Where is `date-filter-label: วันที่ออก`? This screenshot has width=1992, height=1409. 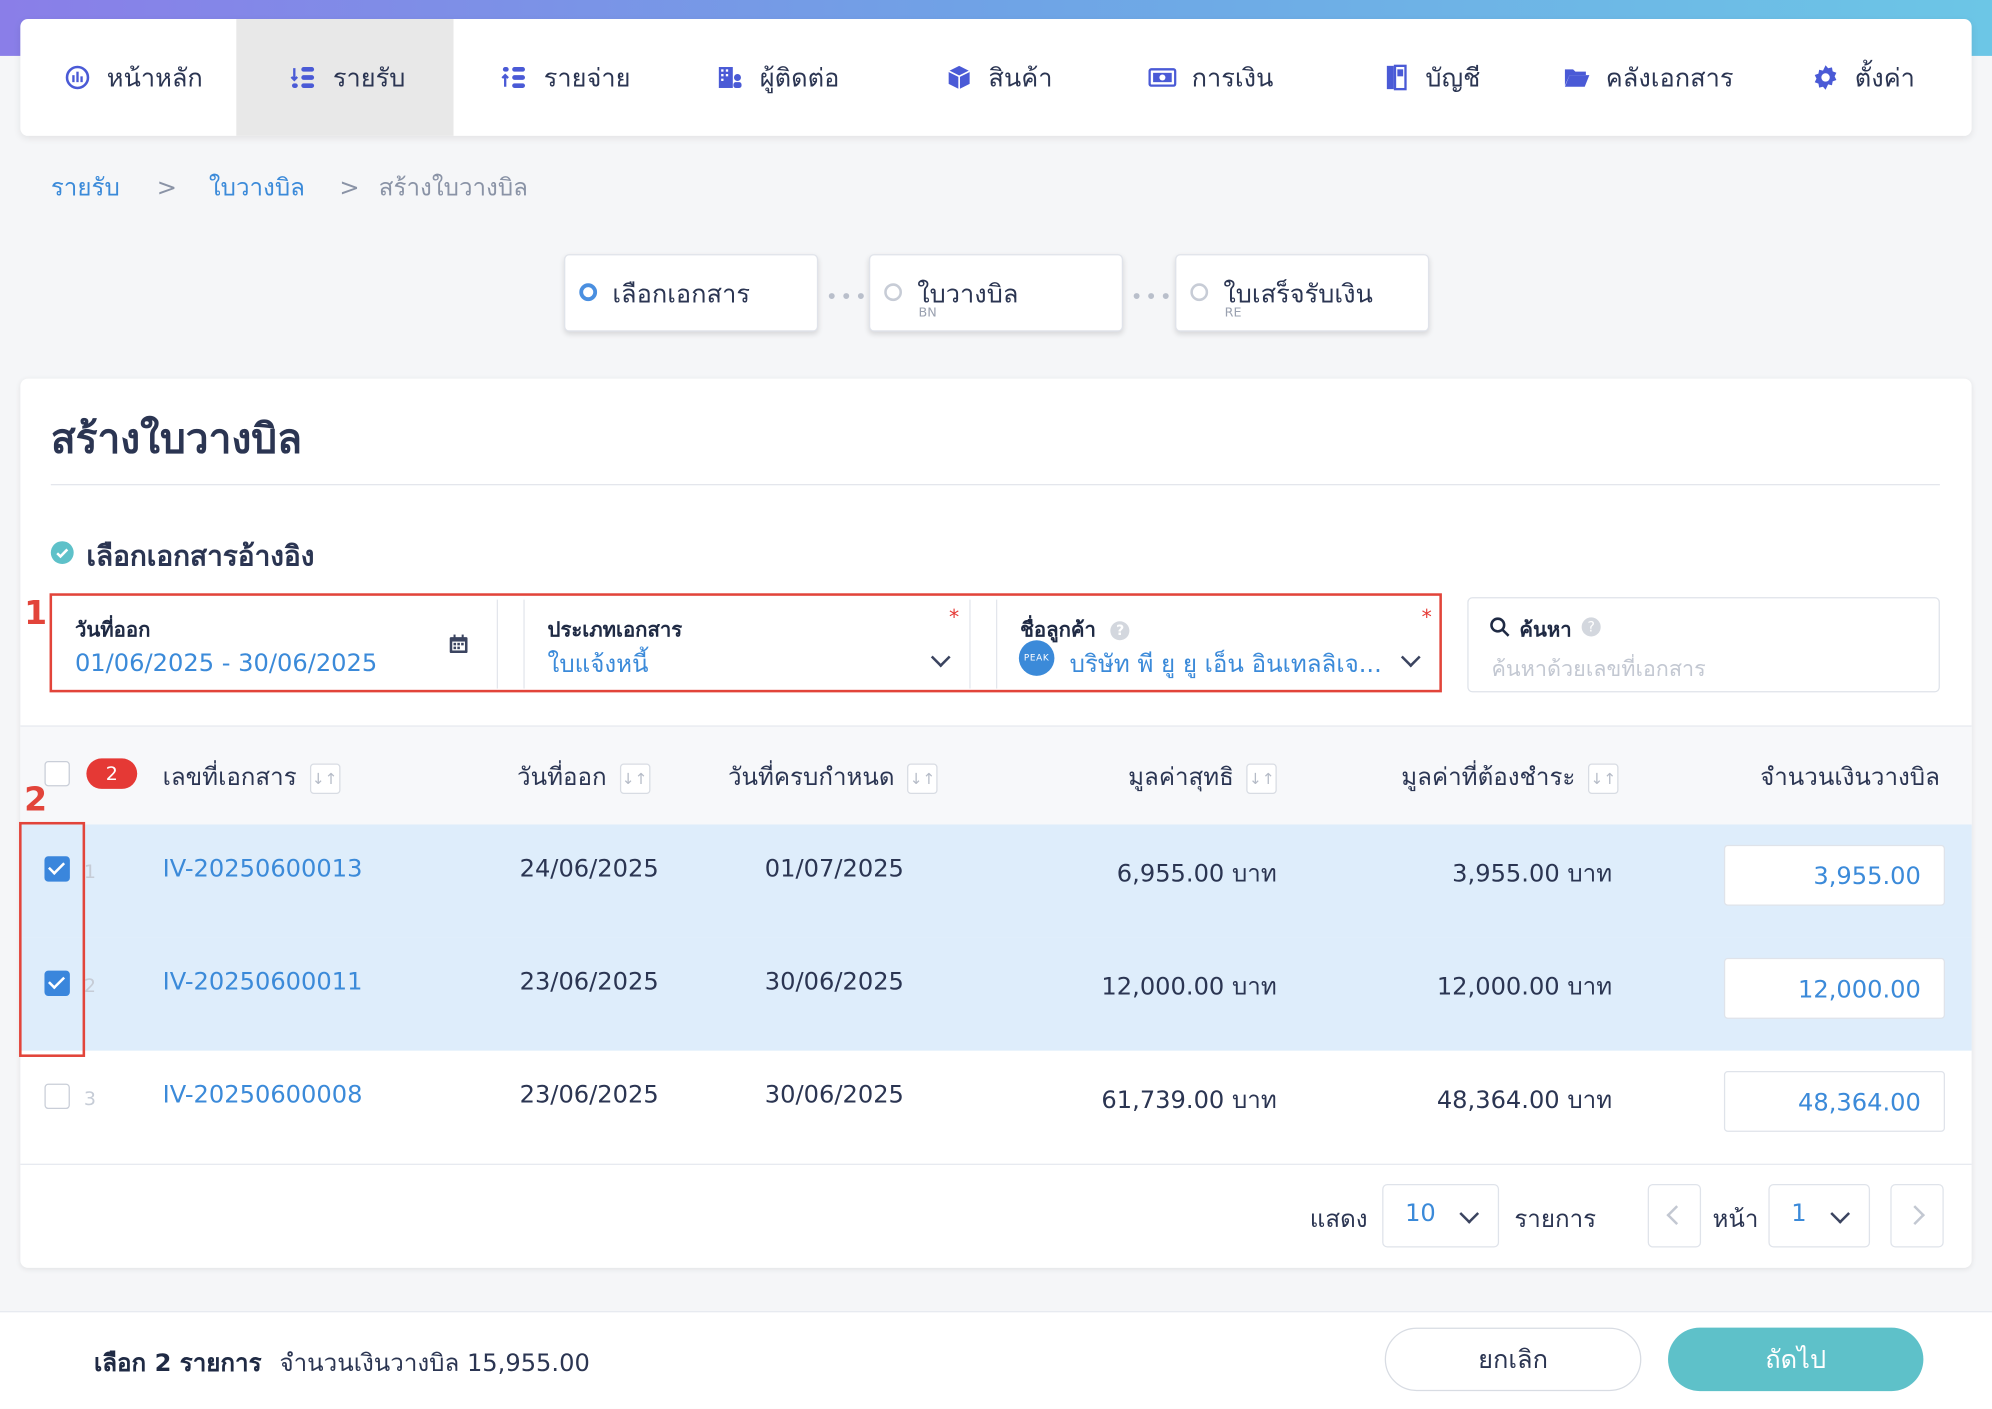 date-filter-label: วันที่ออก is located at coordinates (112, 629).